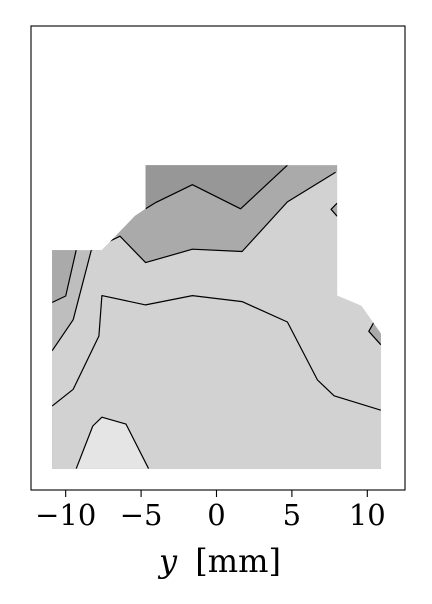  Describe the element at coordinates (216, 515) in the screenshot. I see `x-tick-label: 0` at that location.